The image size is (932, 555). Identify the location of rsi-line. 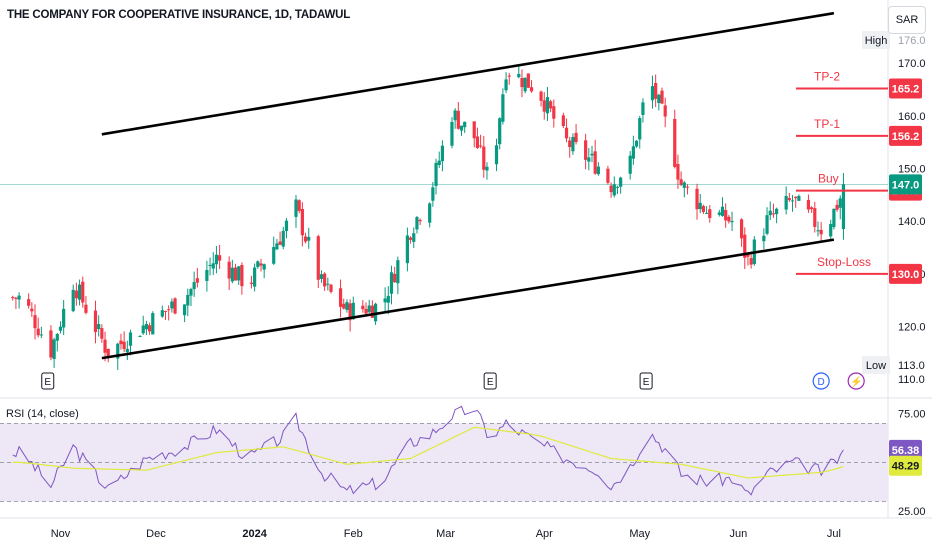
(428, 450).